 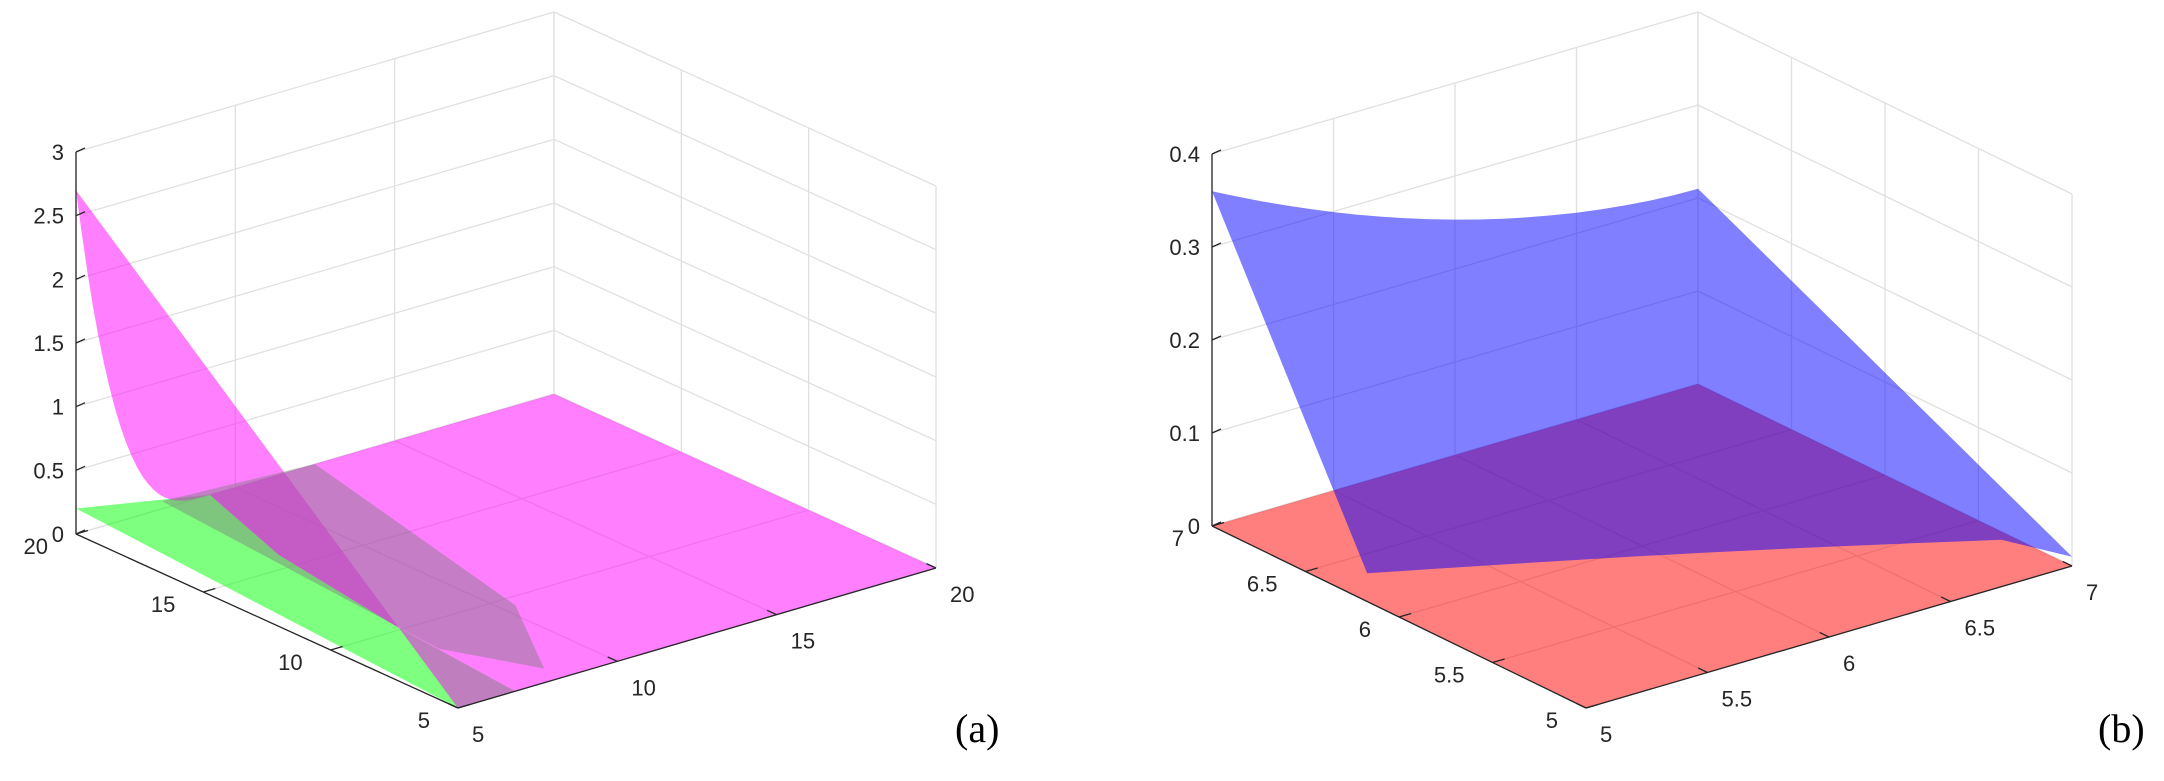 I want to click on y-tick-label: 6.5, so click(x=1262, y=584).